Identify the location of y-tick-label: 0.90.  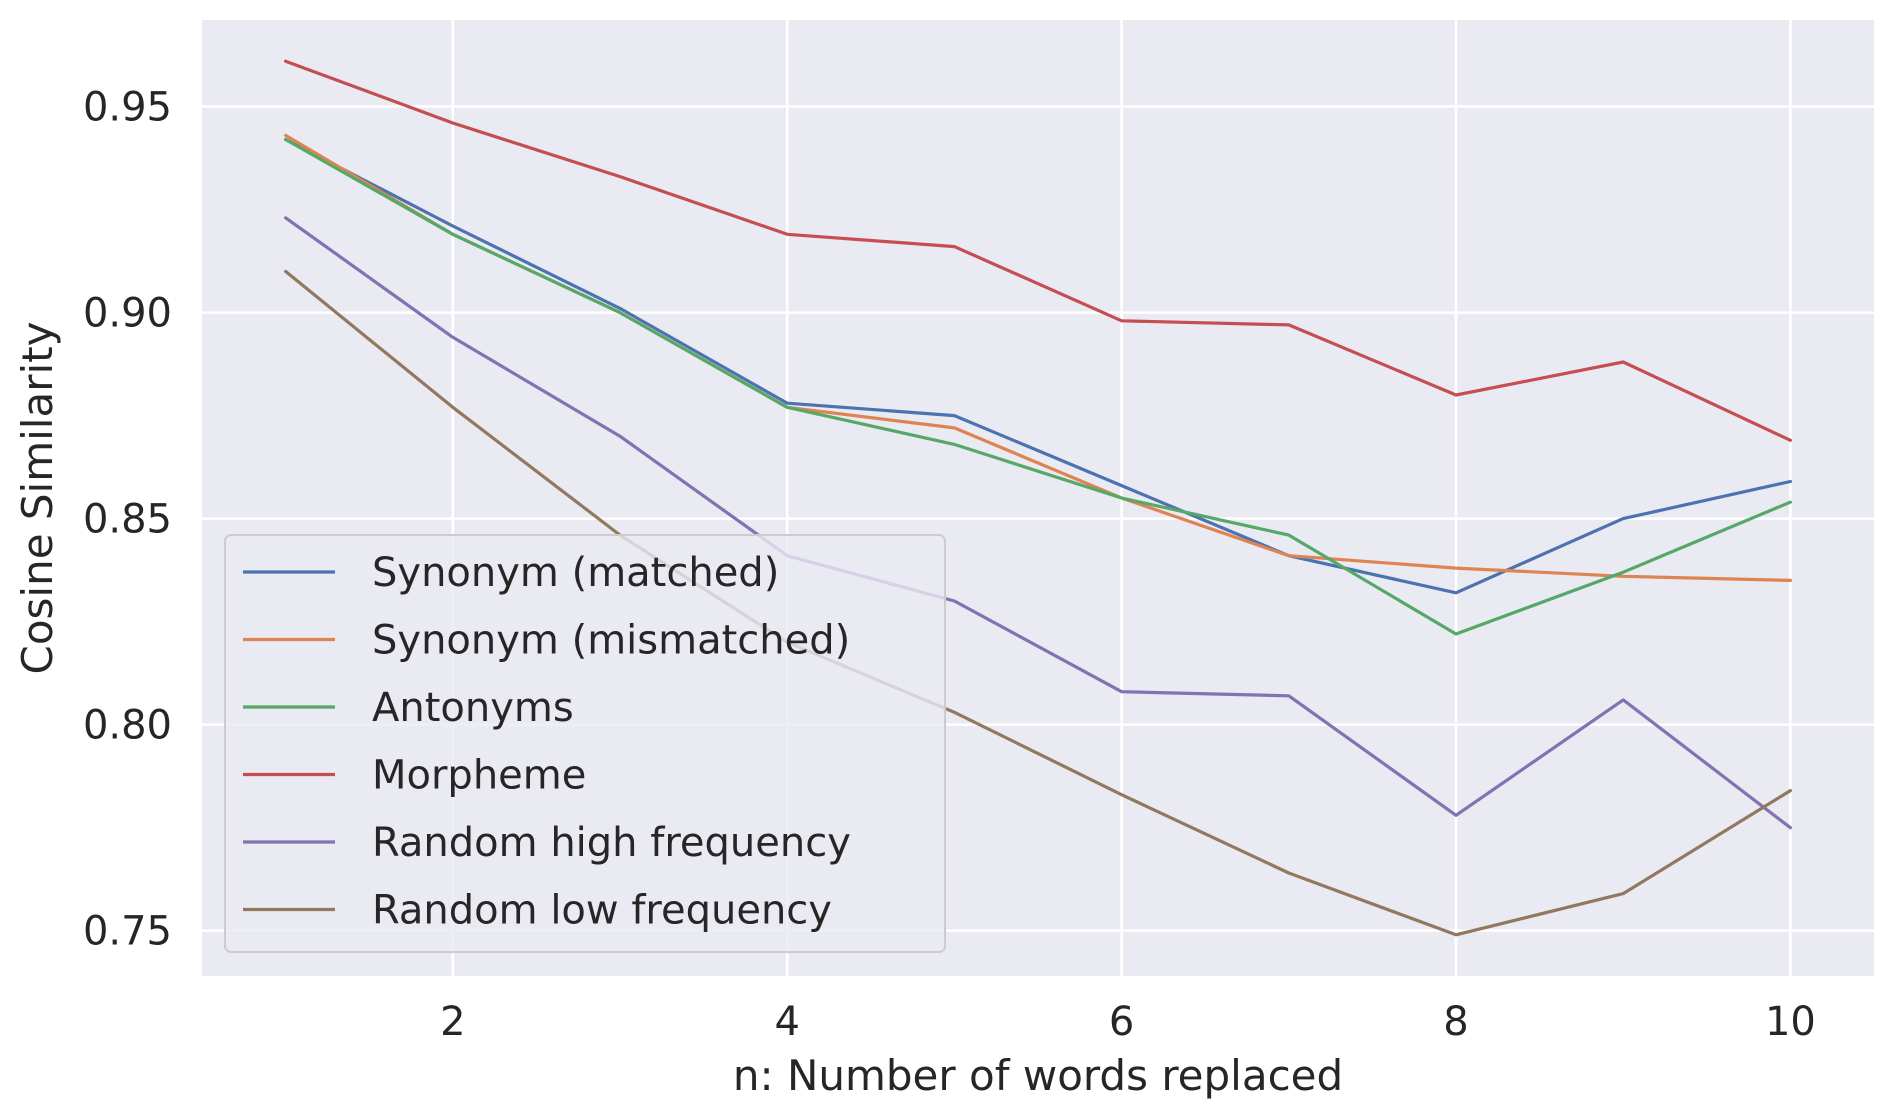
(127, 314).